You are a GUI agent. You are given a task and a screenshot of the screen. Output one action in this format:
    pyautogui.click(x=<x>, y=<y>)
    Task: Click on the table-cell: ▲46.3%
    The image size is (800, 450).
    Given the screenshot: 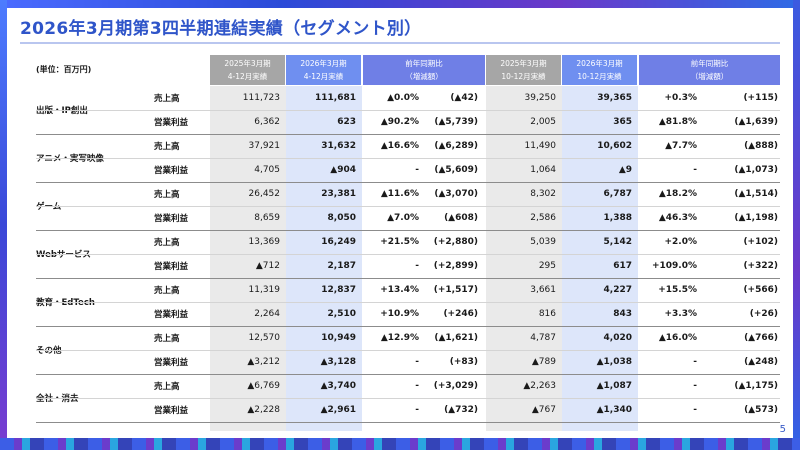 What is the action you would take?
    pyautogui.click(x=677, y=218)
    